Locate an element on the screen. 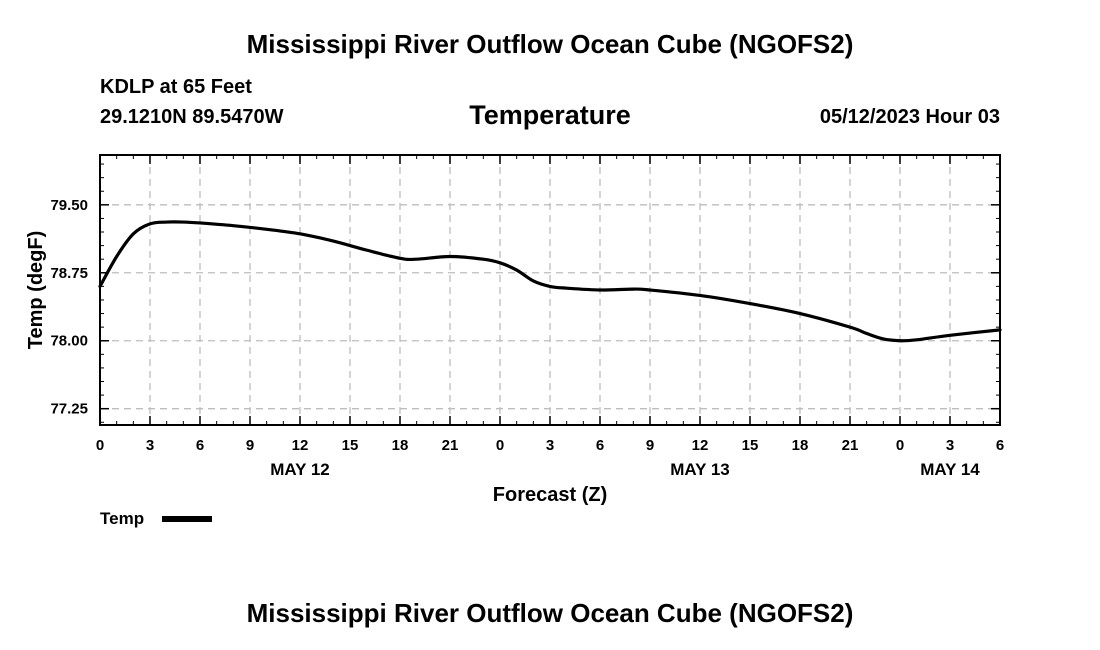 This screenshot has height=650, width=1100. y-tick-label: 78.75 is located at coordinates (69, 273).